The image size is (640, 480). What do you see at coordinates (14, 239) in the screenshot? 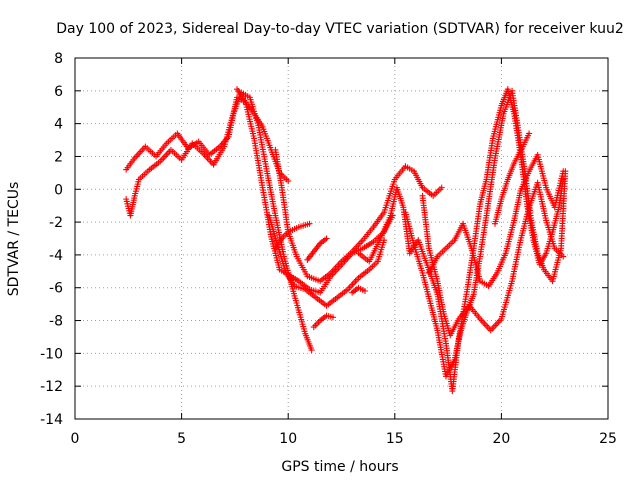
I see `y-axis-label: SDTVAR / TECUs` at bounding box center [14, 239].